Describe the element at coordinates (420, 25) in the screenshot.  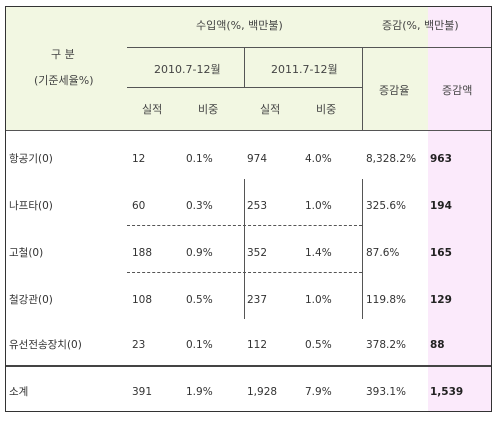
I see `change-title: 증감(%, 백만불)` at that location.